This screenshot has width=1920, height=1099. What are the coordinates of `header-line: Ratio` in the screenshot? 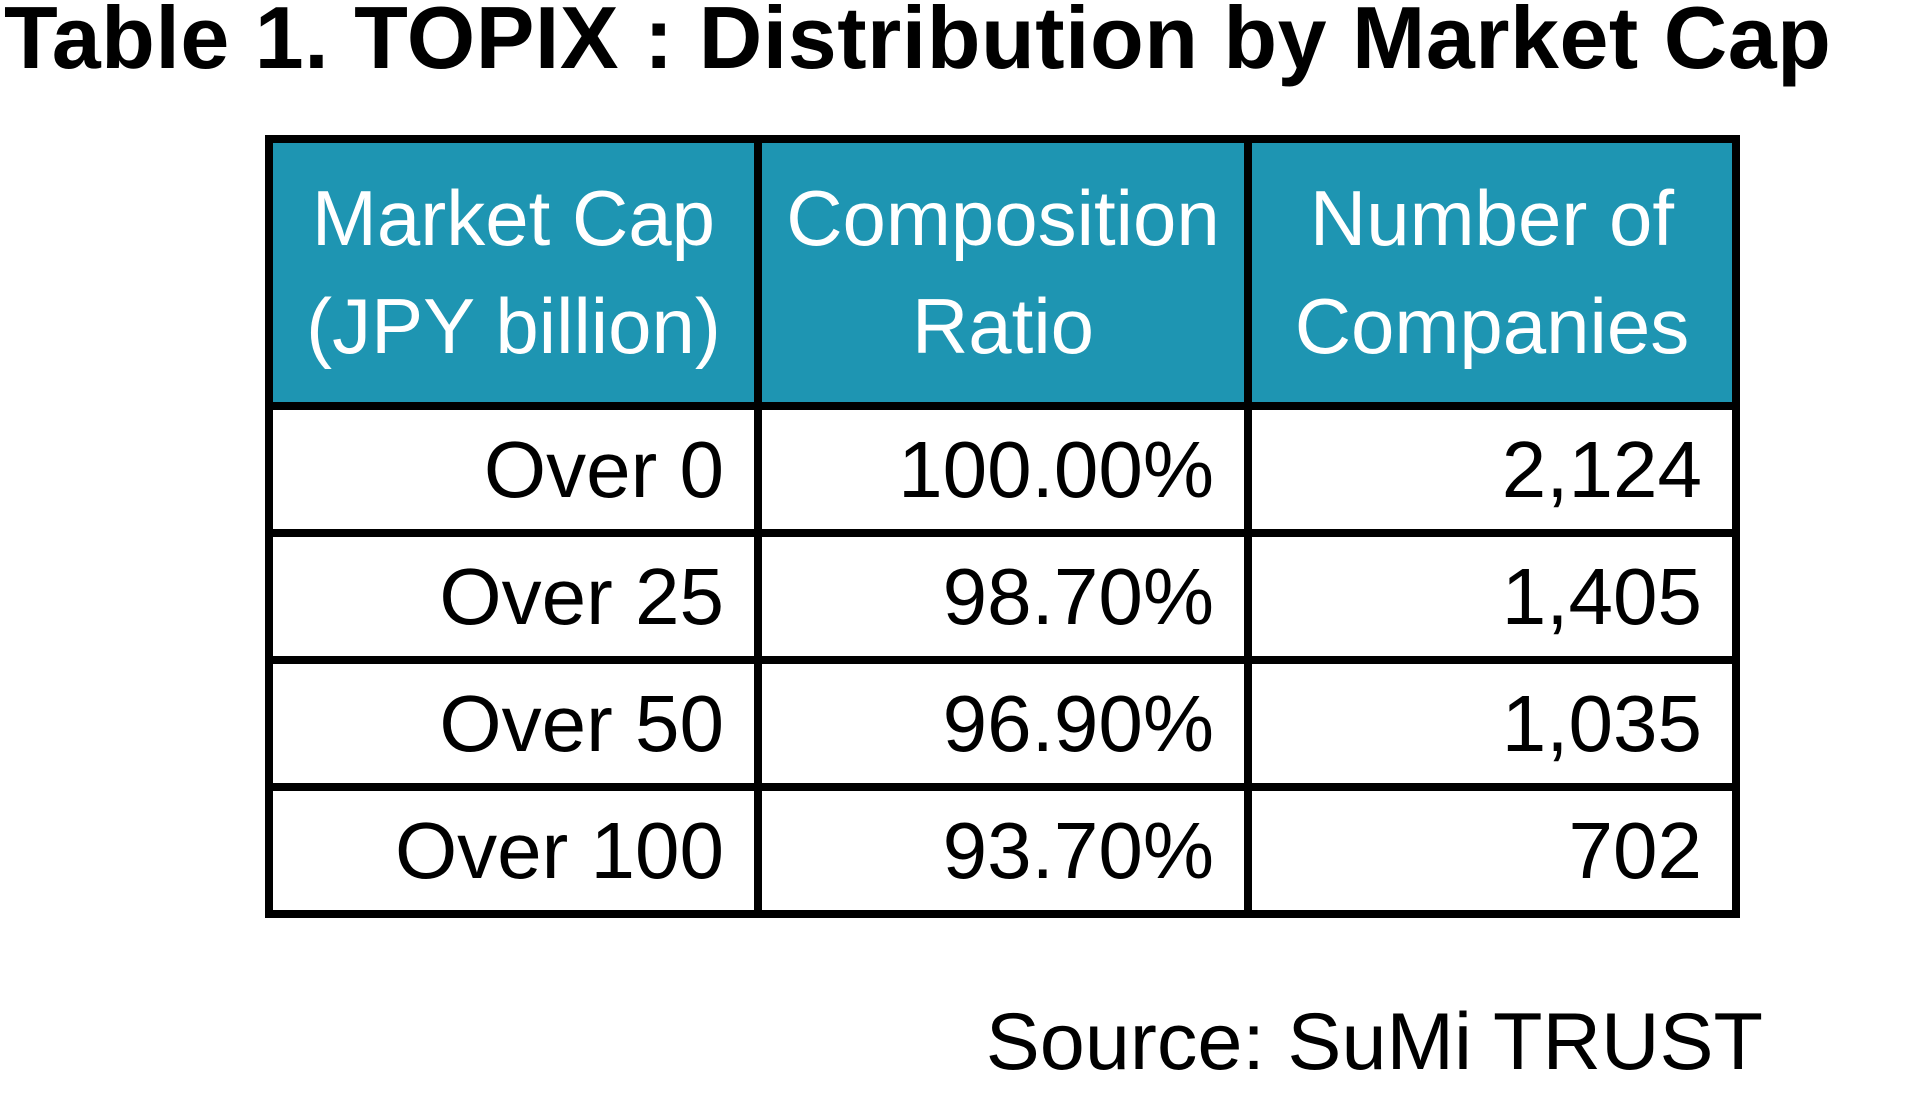 It's located at (1003, 325).